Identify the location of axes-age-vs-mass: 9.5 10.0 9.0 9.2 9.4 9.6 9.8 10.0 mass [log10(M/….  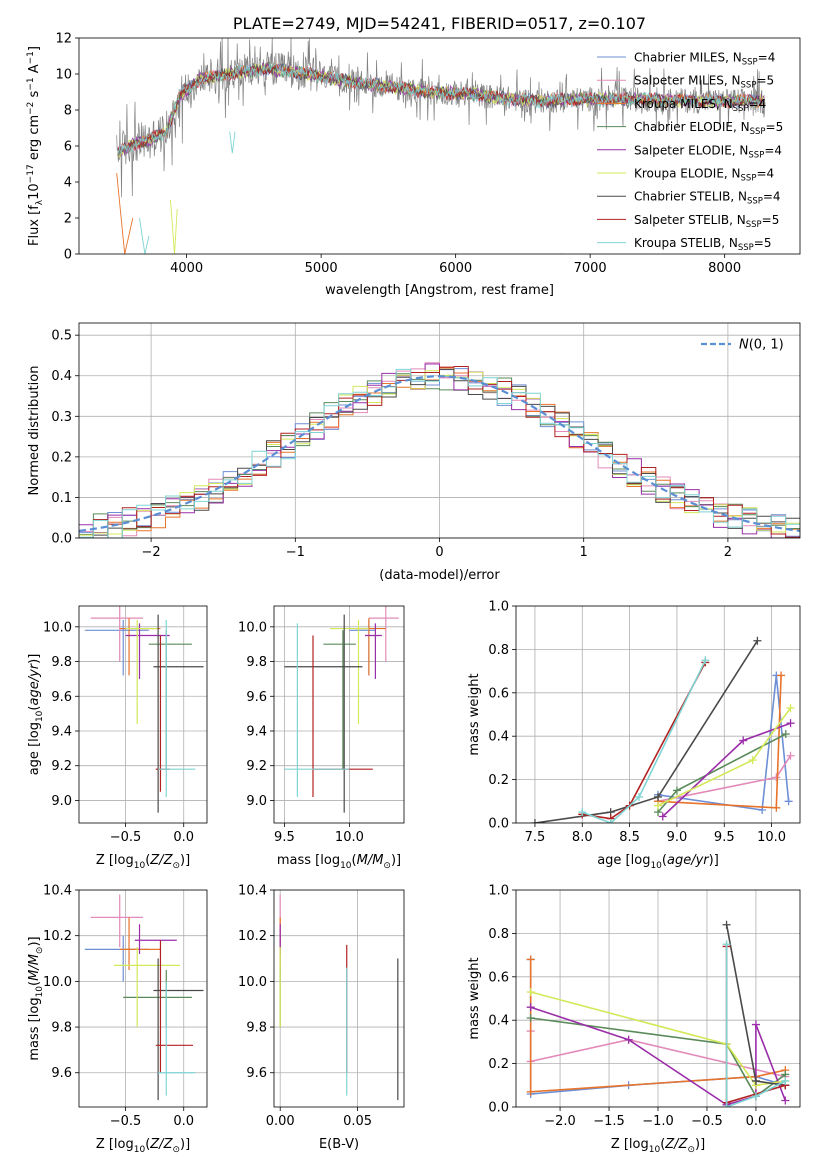
(321, 738).